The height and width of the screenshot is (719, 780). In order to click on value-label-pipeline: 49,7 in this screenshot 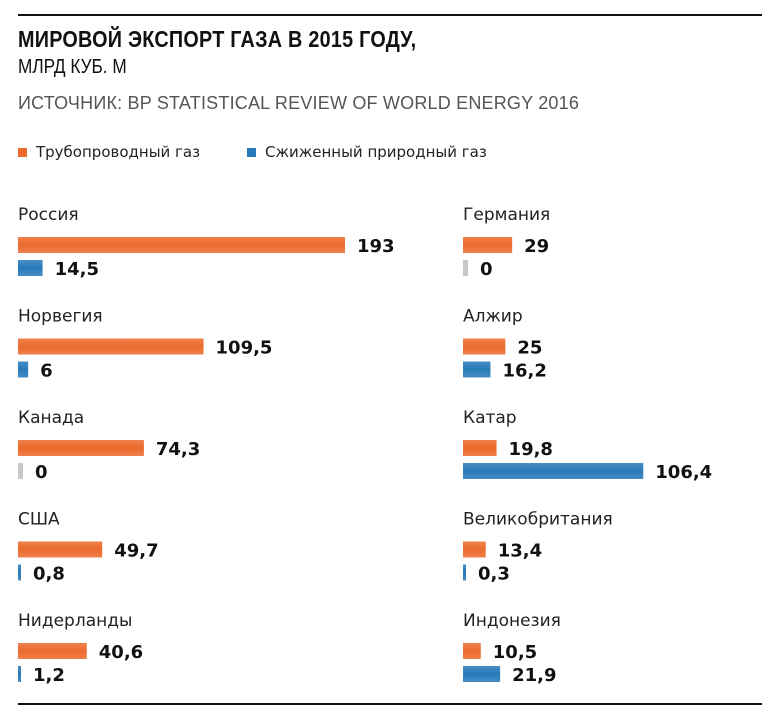, I will do `click(136, 551)`.